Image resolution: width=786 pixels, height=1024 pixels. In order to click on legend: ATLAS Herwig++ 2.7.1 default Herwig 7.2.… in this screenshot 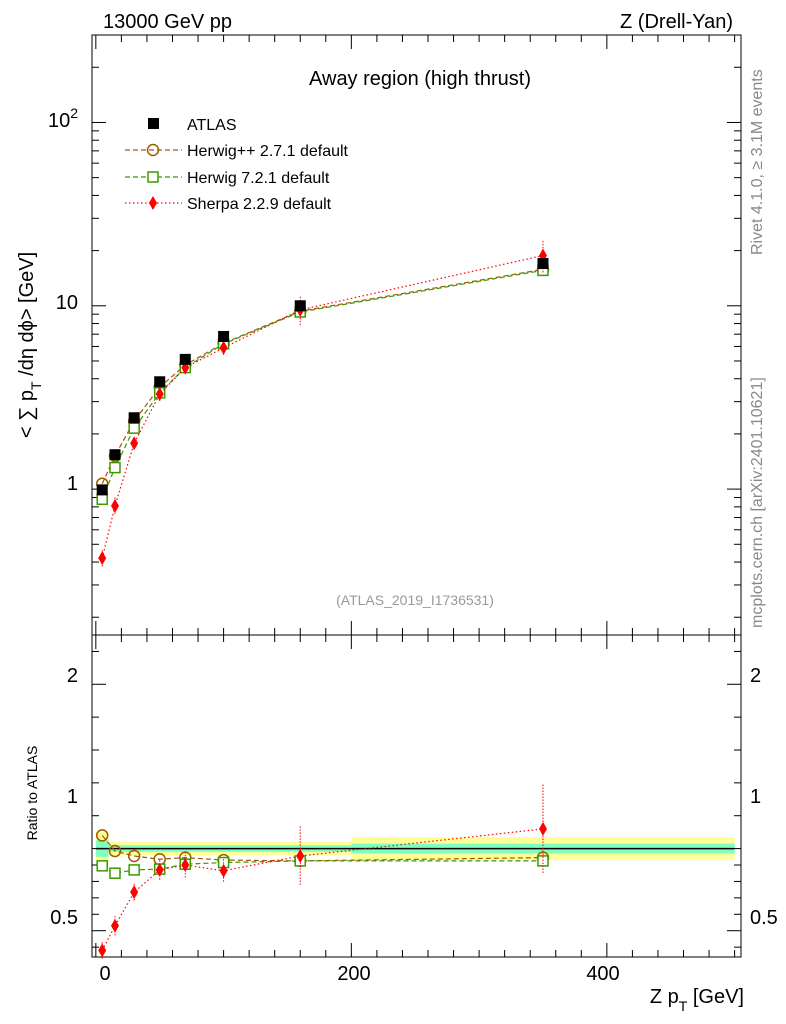, I will do `click(237, 165)`.